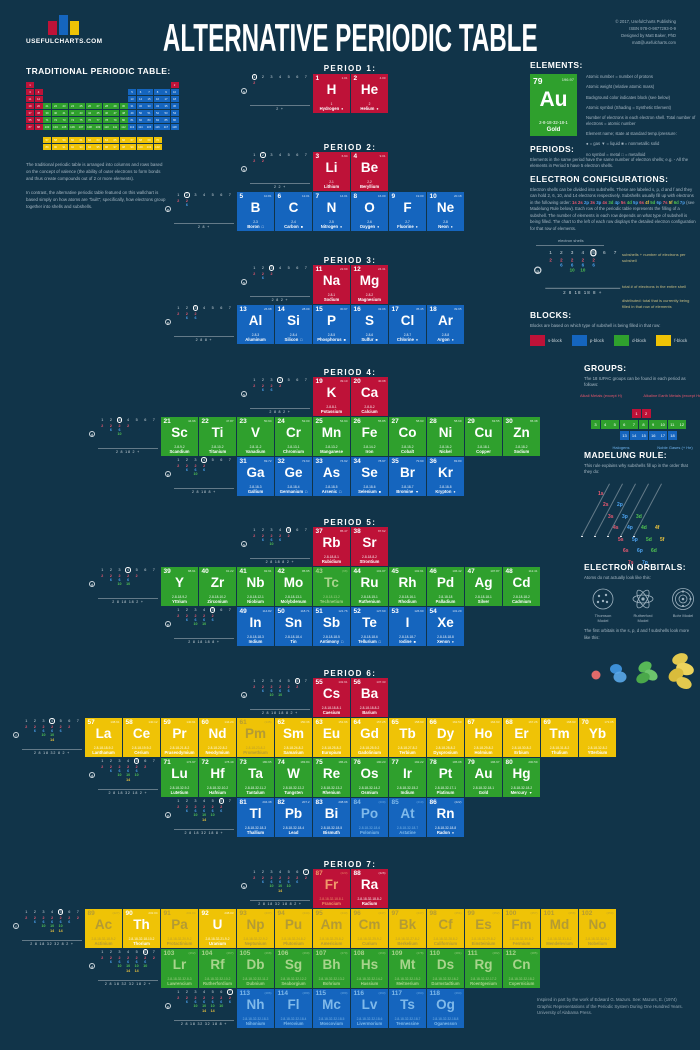 The width and height of the screenshot is (700, 1050). Describe the element at coordinates (445, 964) in the screenshot. I see `tile-symbol: Ds` at that location.